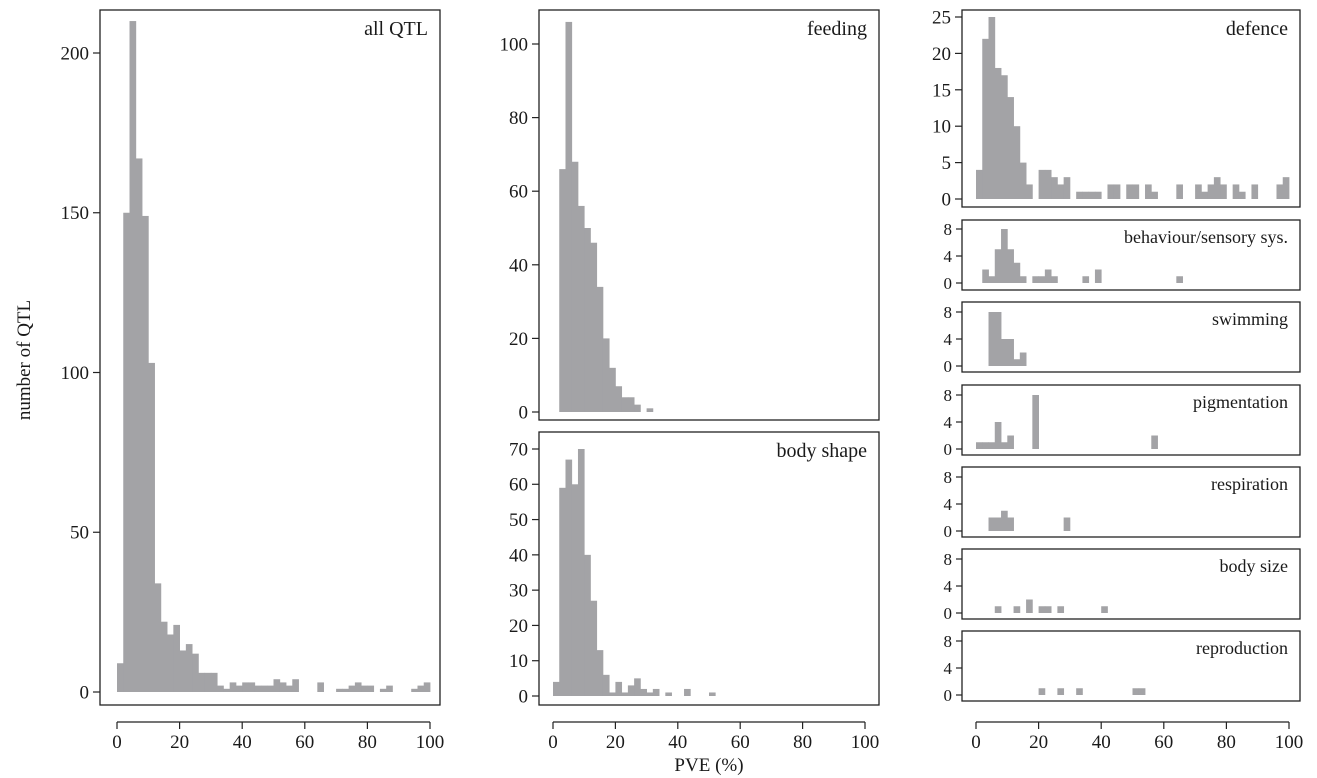 The width and height of the screenshot is (1317, 778). Describe the element at coordinates (518, 449) in the screenshot. I see `y-tick-label: 70` at that location.